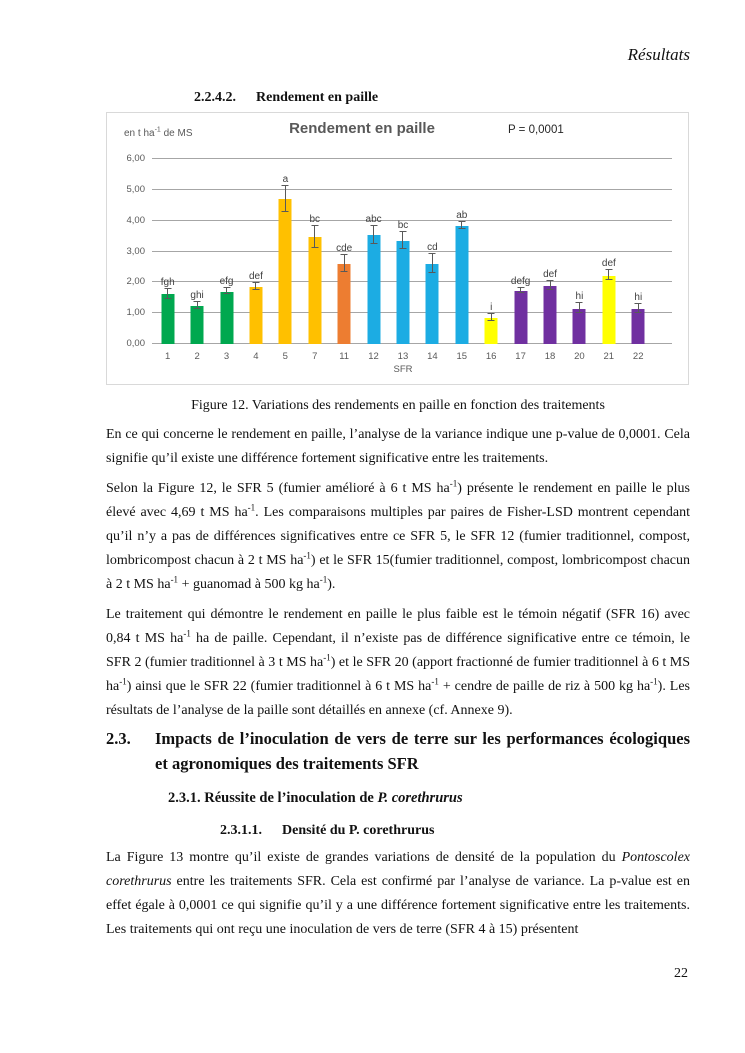 The width and height of the screenshot is (745, 1053). I want to click on heading-2-3-1-1: 2.3.1.1. Densité du P. corethrurus, so click(455, 830).